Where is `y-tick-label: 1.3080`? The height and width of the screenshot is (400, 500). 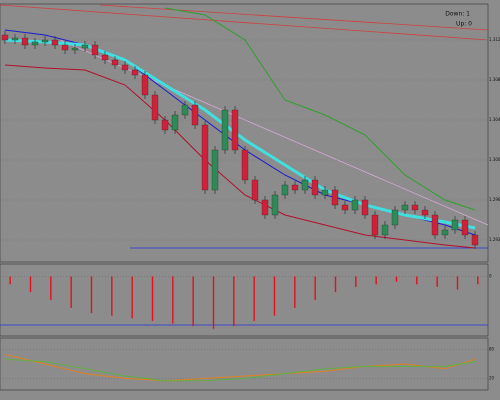
y-tick-label: 1.3080 is located at coordinates (494, 79).